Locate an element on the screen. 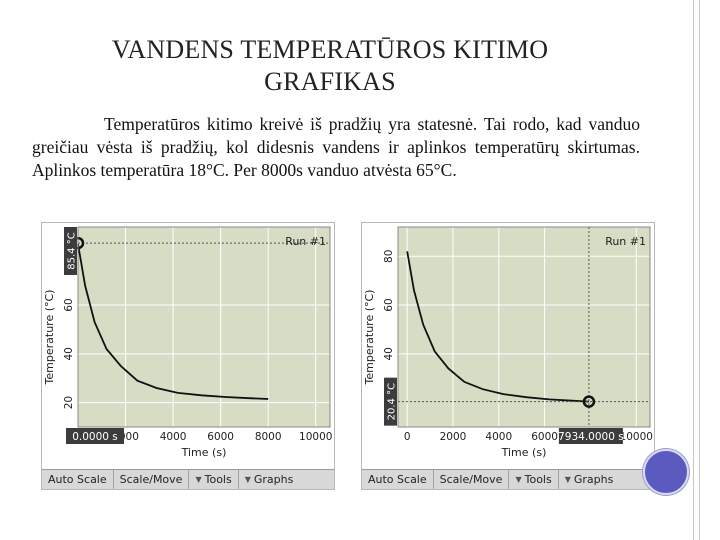  x-readout: 0.0000 s is located at coordinates (95, 437).